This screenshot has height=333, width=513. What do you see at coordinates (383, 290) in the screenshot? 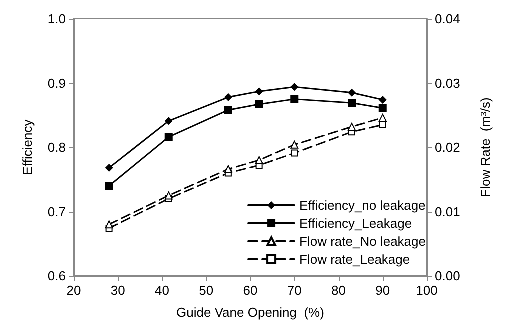
I see `x-tick-label: 90` at bounding box center [383, 290].